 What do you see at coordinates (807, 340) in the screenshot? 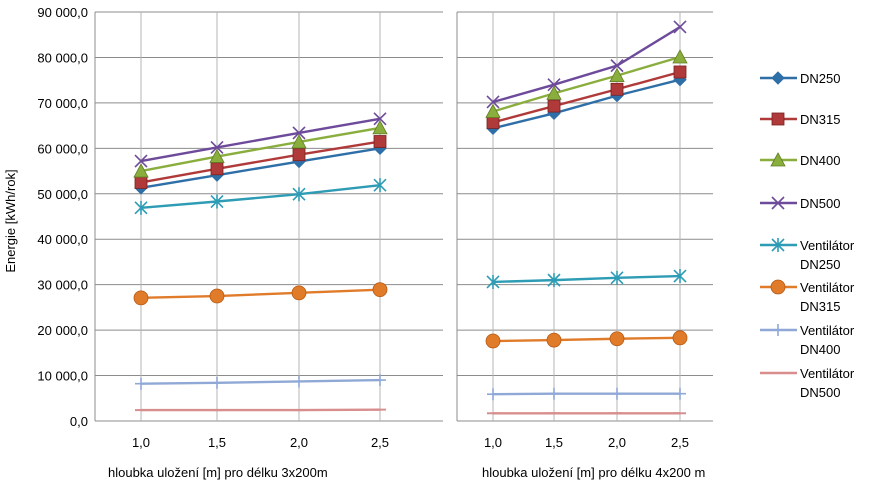
I see `legend-entry-ventilator-dn400: Ventilátor DN400` at bounding box center [807, 340].